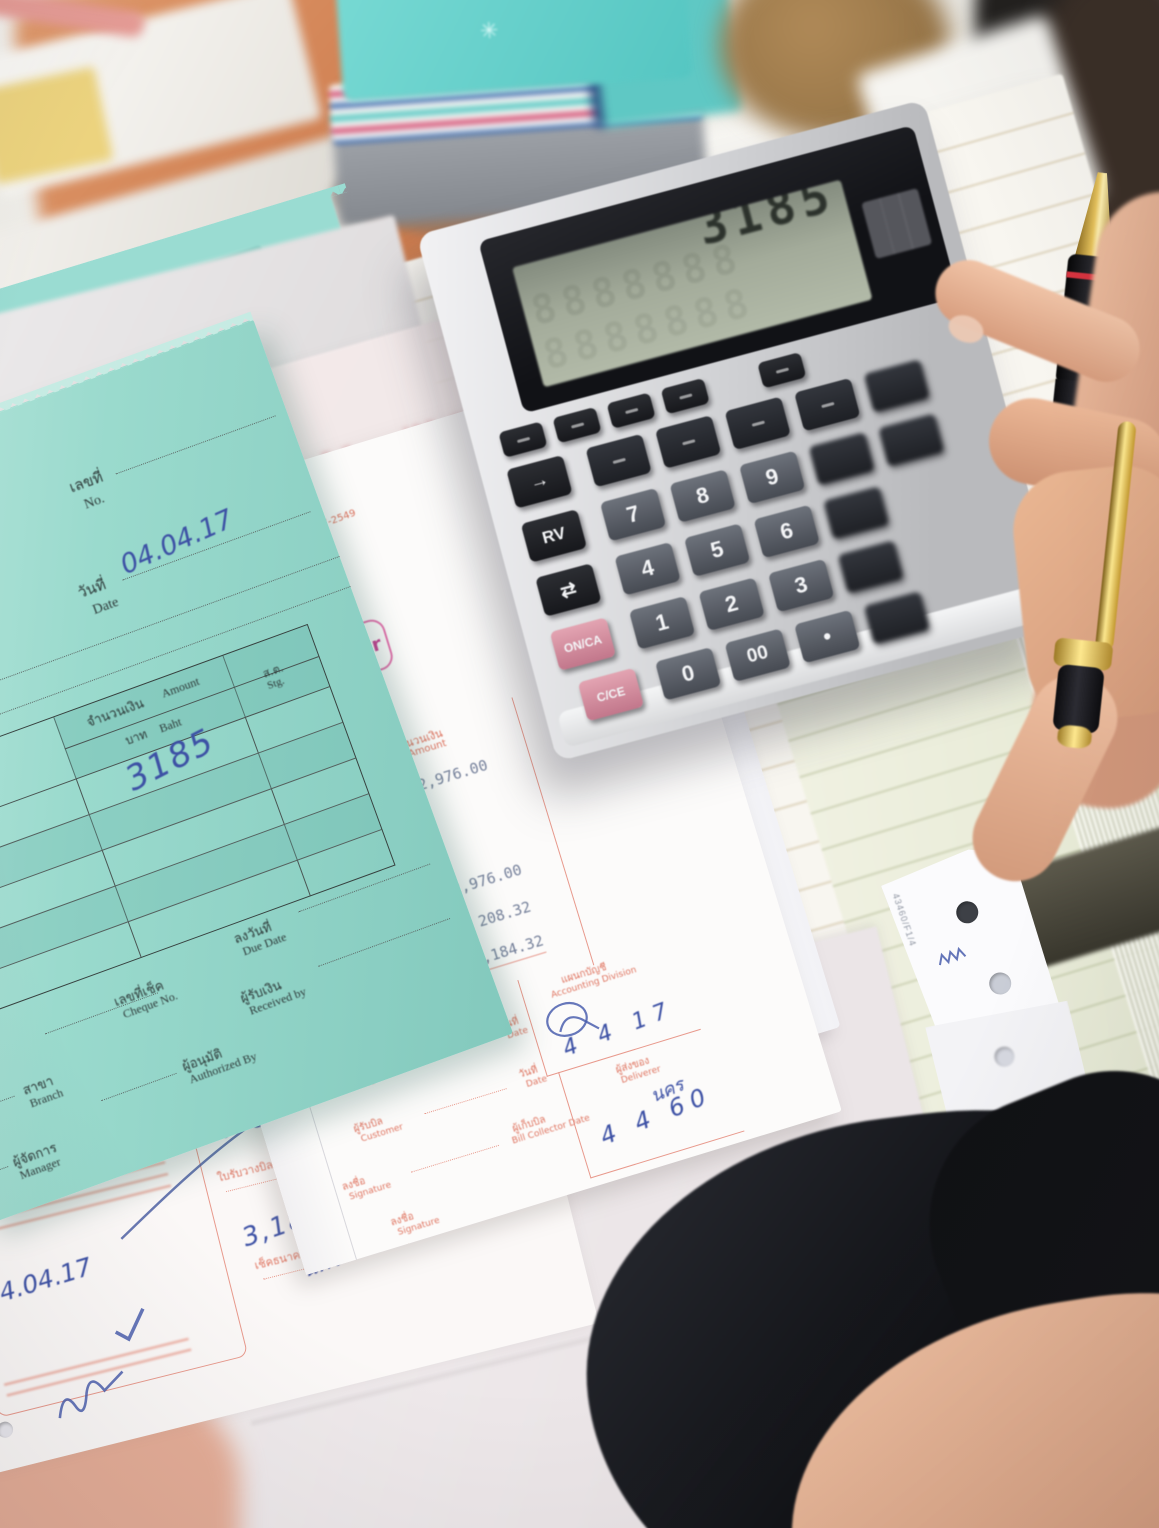  What do you see at coordinates (384, 942) in the screenshot?
I see `received-line` at bounding box center [384, 942].